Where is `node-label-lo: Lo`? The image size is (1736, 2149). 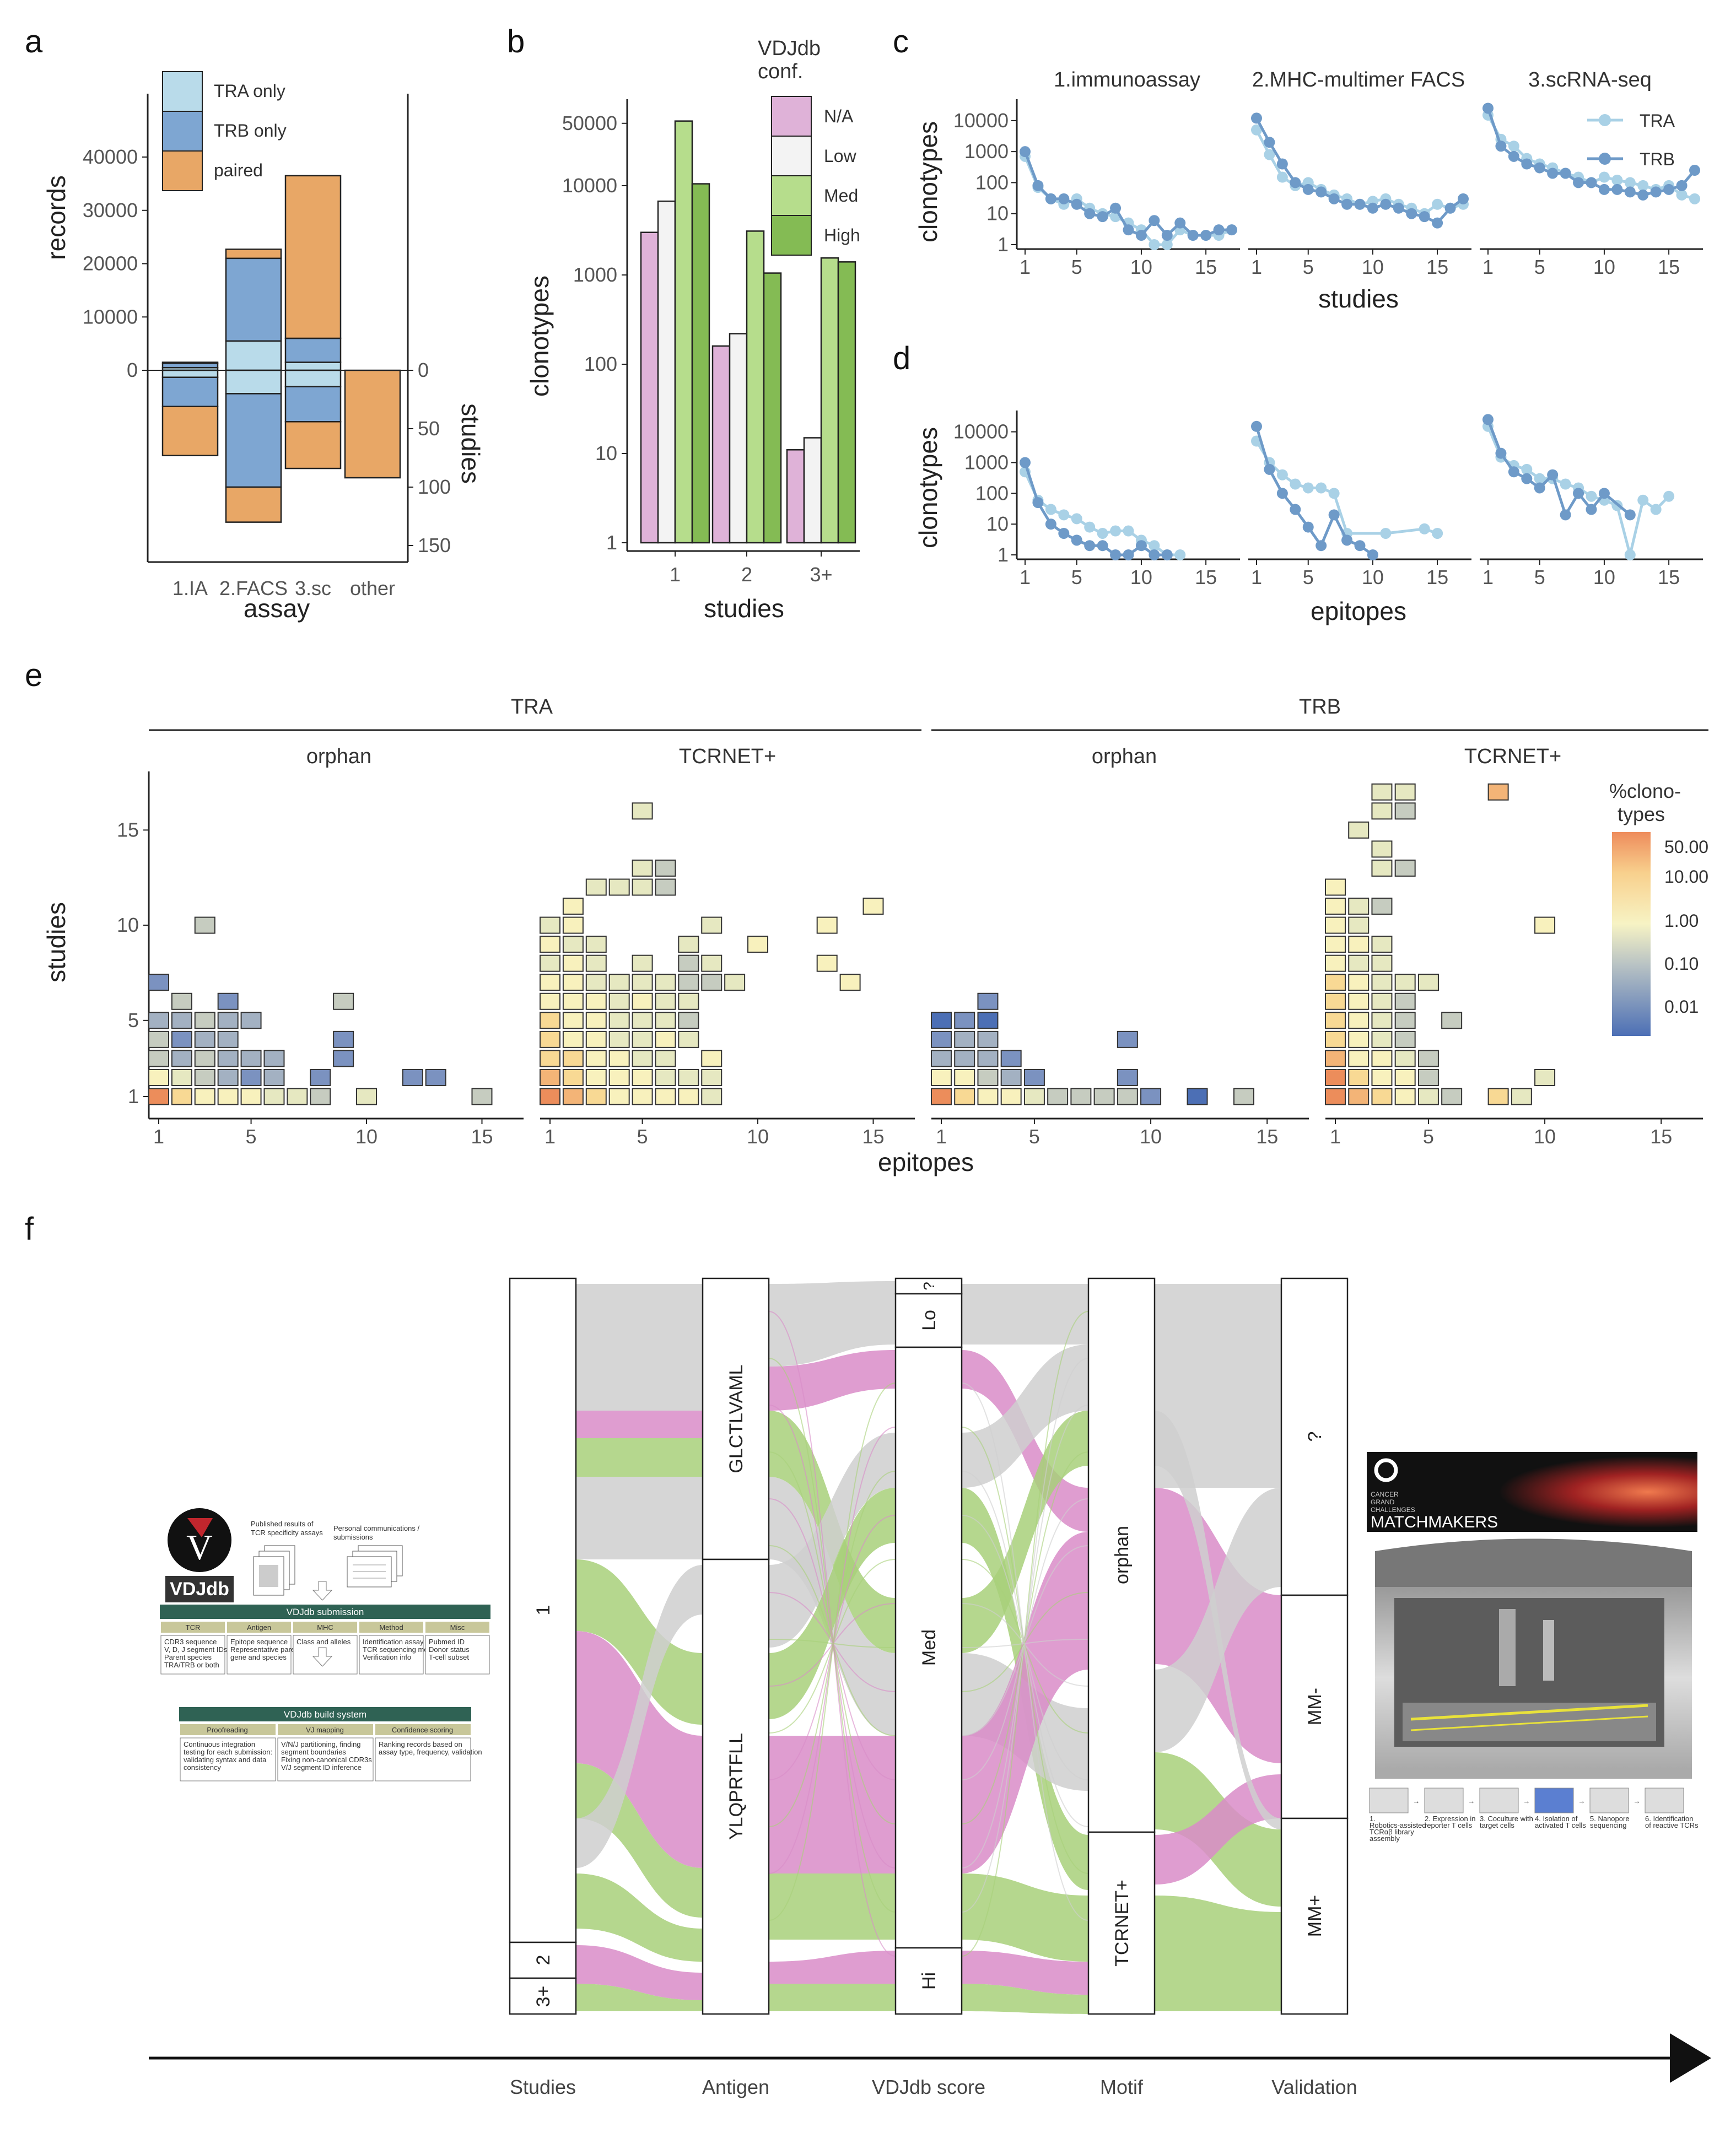
node-label-lo: Lo is located at coordinates (929, 1320).